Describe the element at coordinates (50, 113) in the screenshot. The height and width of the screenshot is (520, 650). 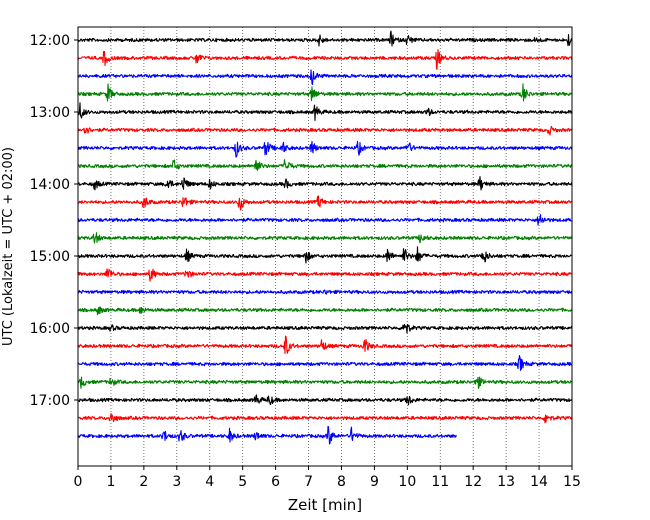
I see `y-tick-label: 13:00` at that location.